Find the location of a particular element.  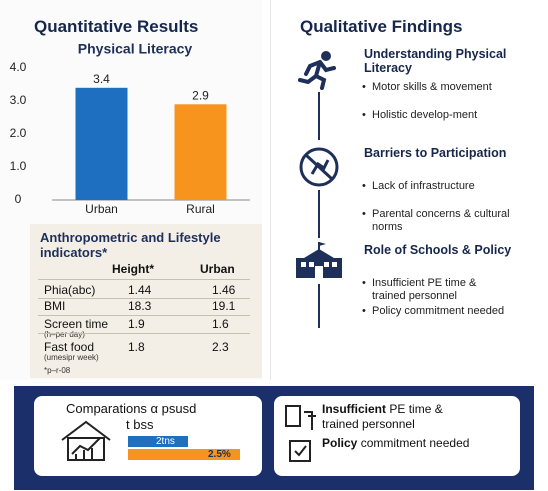

section-title: Qualitative Findings is located at coordinates (381, 26).